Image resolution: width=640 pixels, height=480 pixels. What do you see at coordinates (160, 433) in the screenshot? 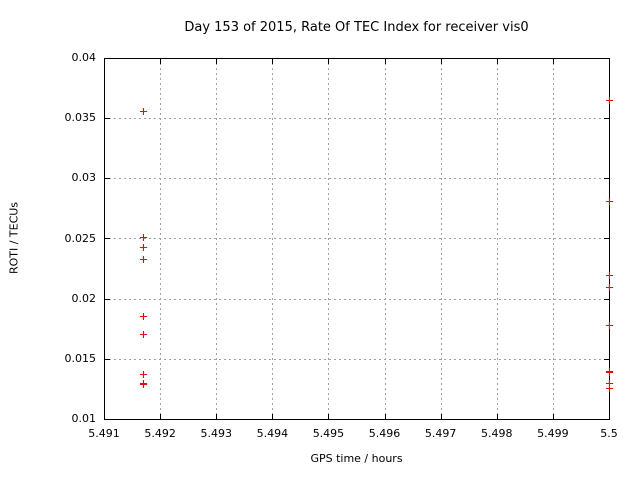
I see `x-tick-label: 5.492` at bounding box center [160, 433].